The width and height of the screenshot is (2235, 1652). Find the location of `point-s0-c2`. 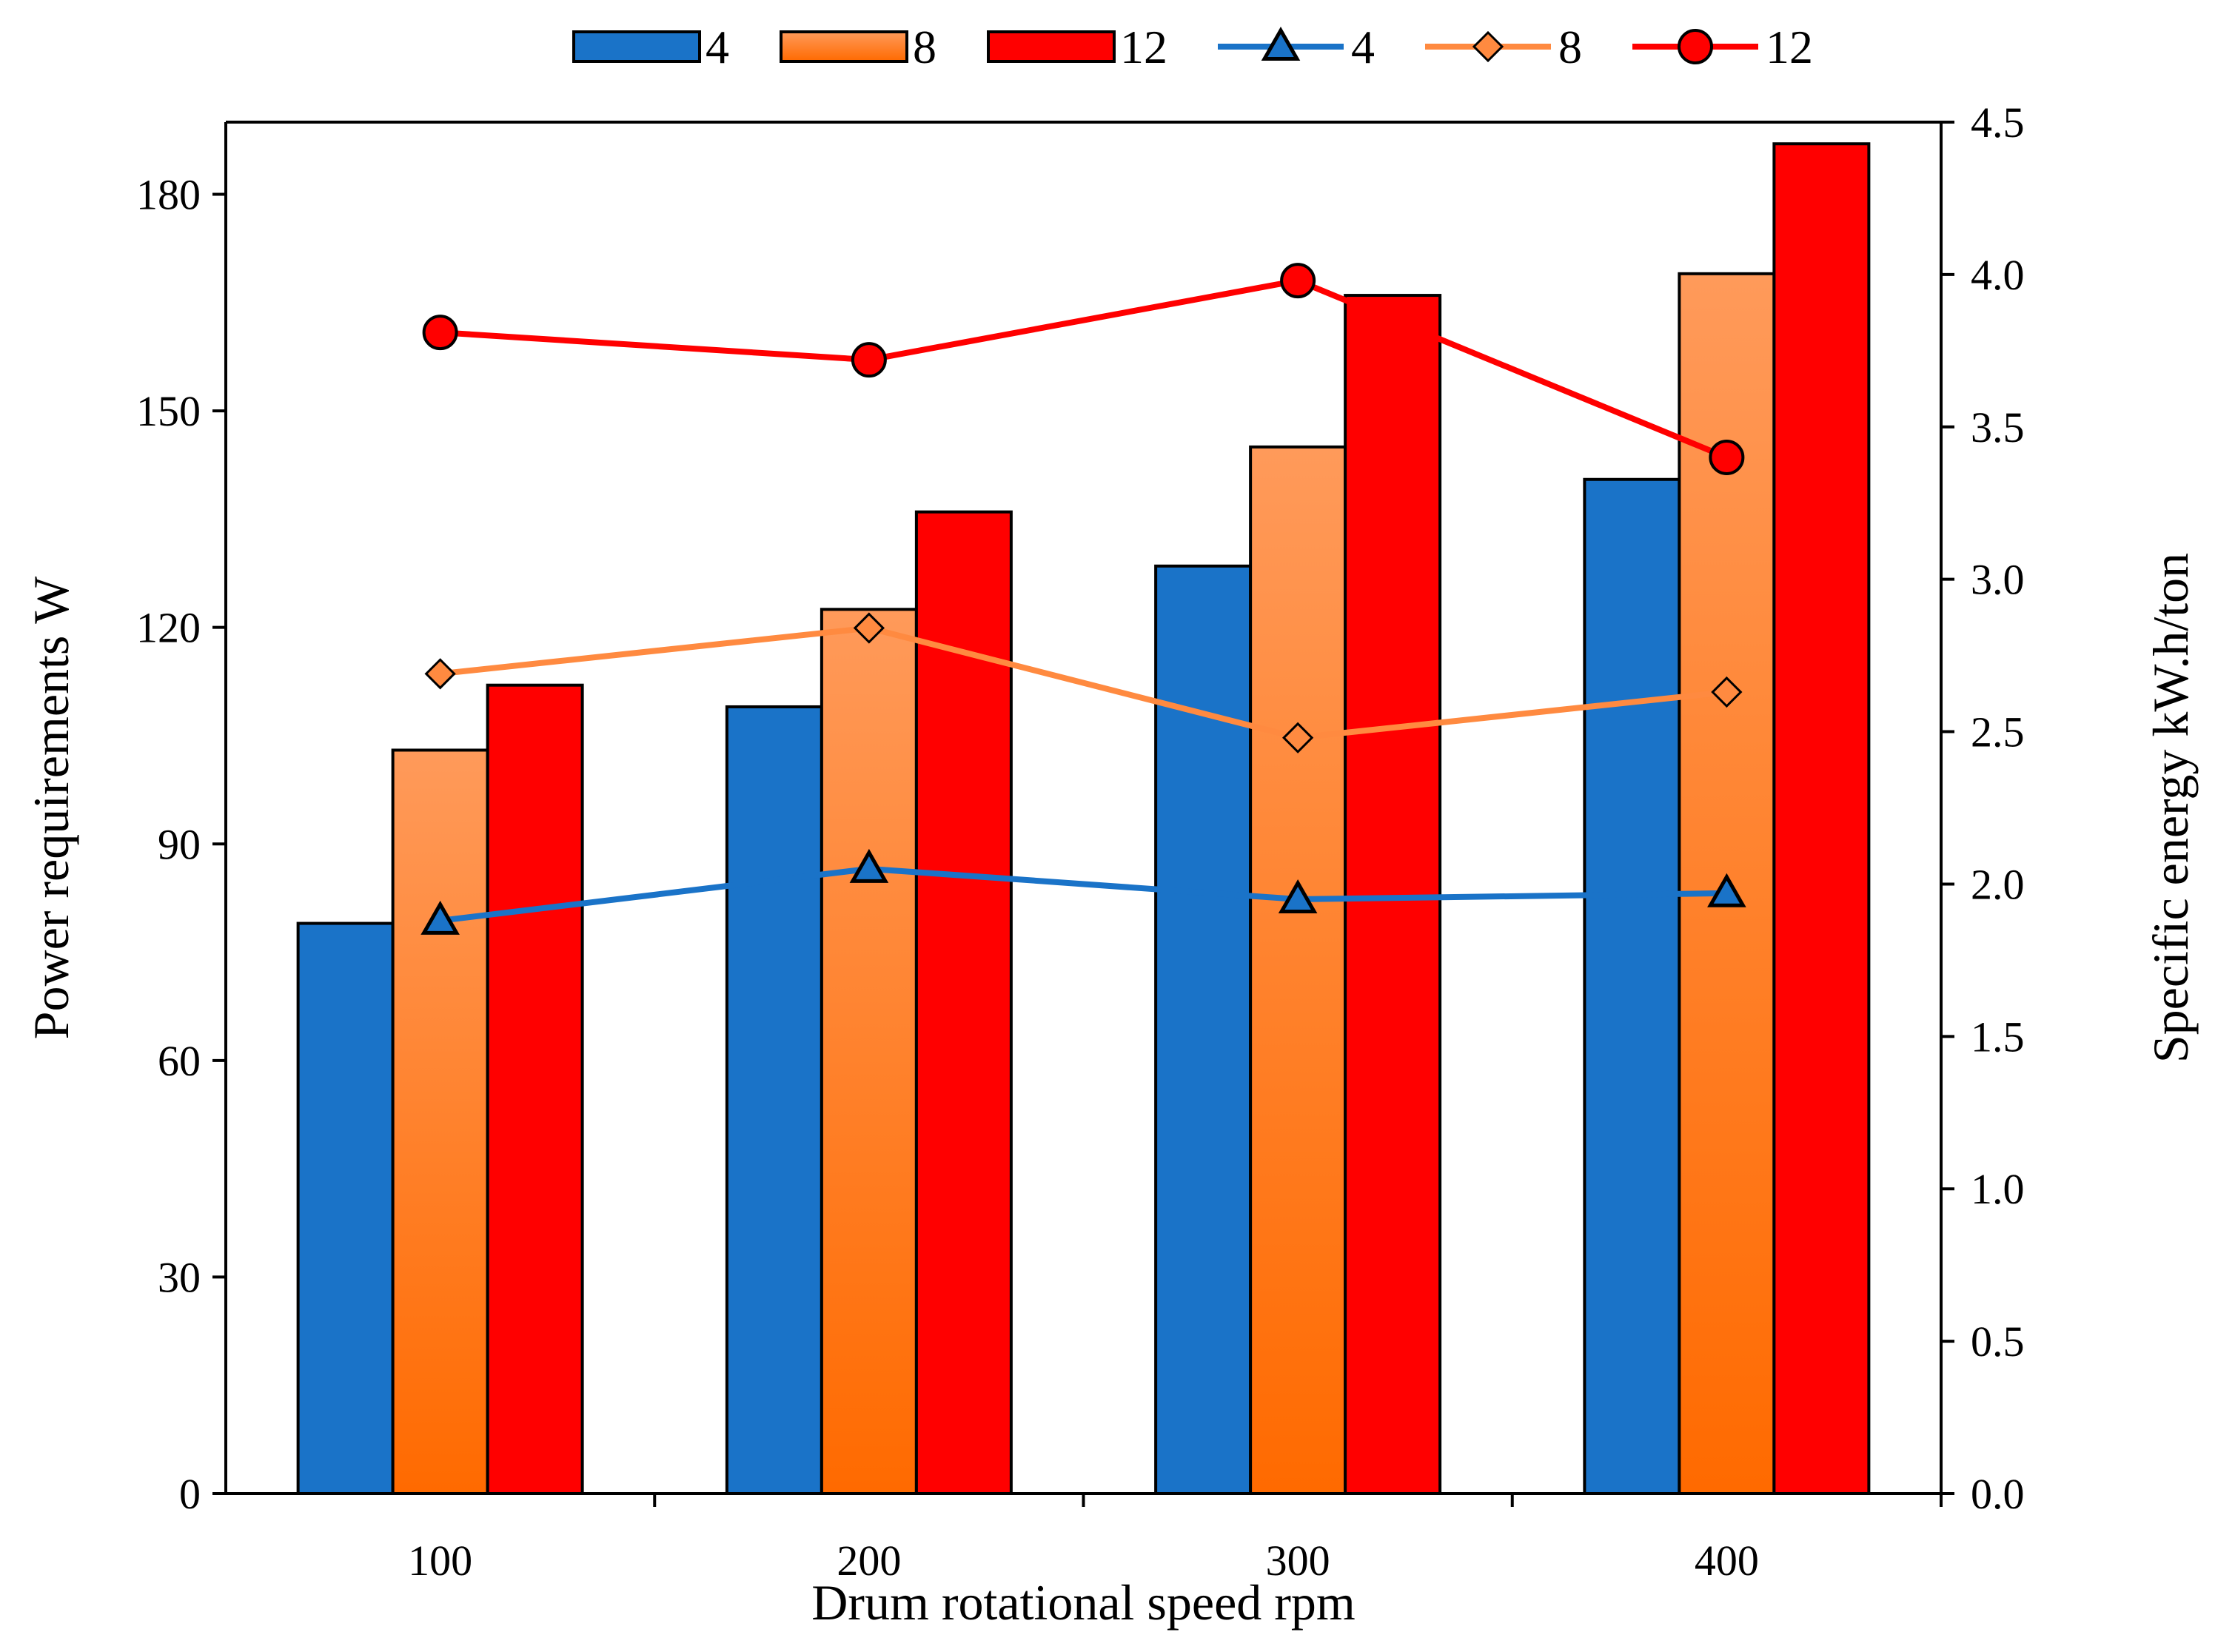

point-s0-c2 is located at coordinates (1298, 897).